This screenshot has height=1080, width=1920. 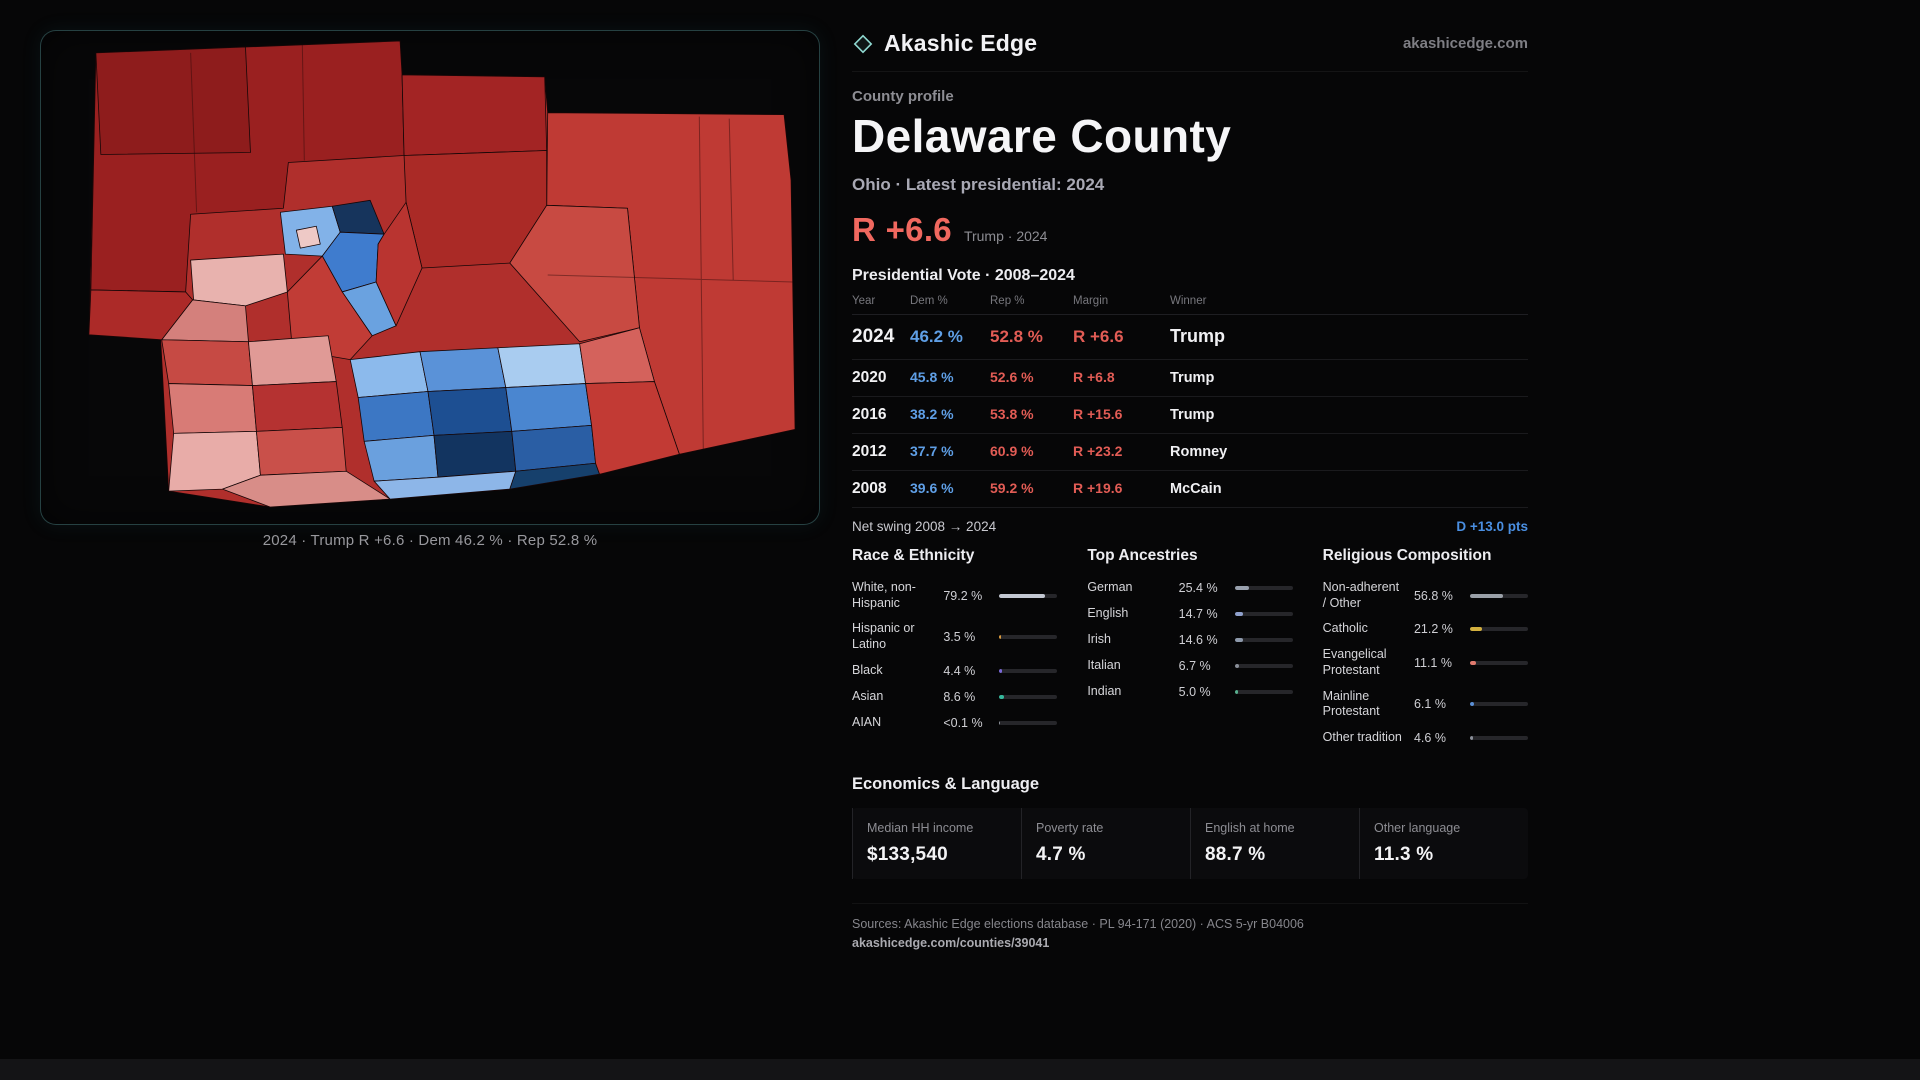 I want to click on rep-pct: 53.8 %, so click(x=1012, y=414).